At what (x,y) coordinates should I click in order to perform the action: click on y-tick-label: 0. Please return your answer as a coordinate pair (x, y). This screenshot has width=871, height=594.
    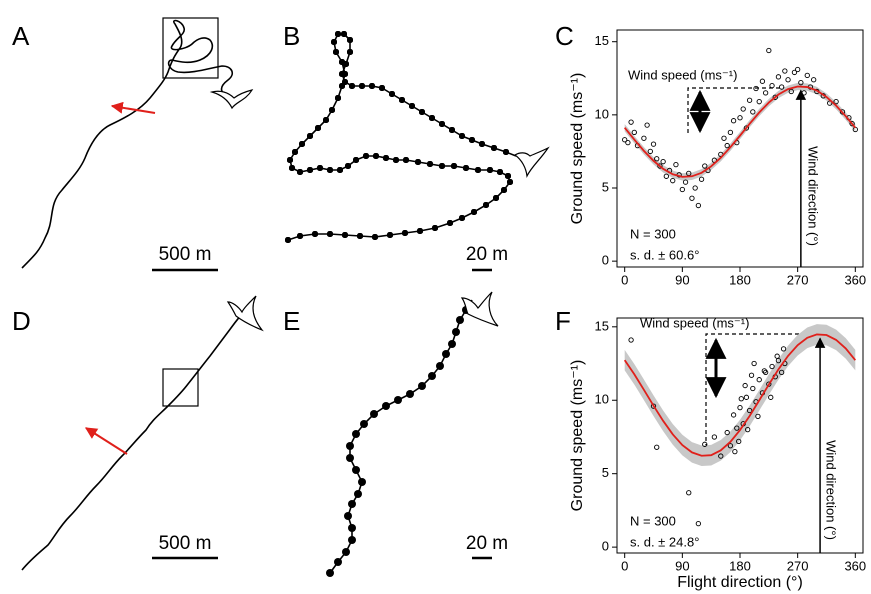
    Looking at the image, I should click on (605, 260).